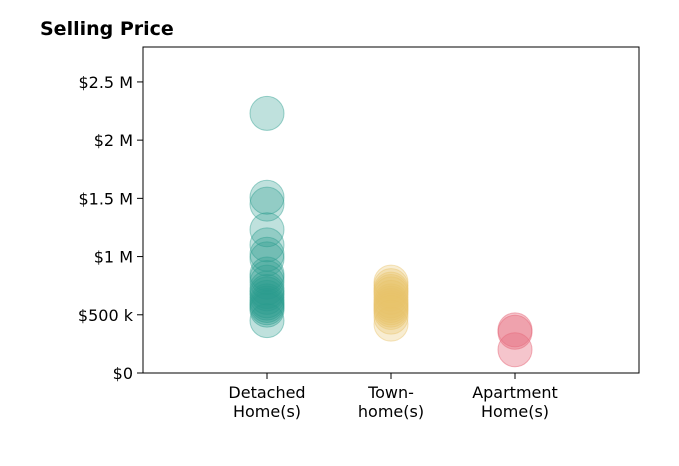 The height and width of the screenshot is (466, 679). Describe the element at coordinates (266, 402) in the screenshot. I see `x-tick-label-detached: Detached Home(s)` at that location.